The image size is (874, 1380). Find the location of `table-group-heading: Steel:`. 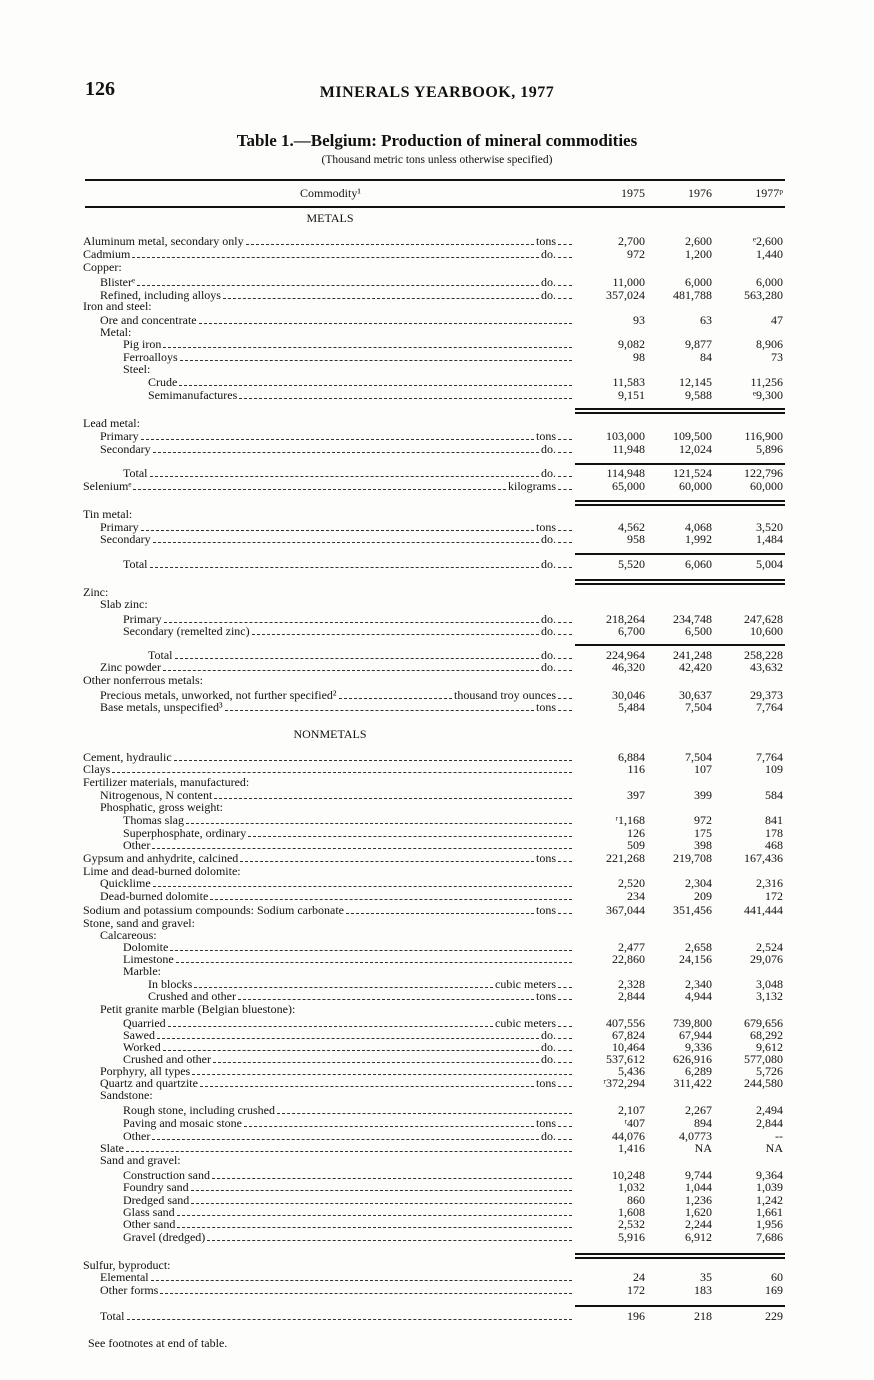

table-group-heading: Steel: is located at coordinates (437, 369).